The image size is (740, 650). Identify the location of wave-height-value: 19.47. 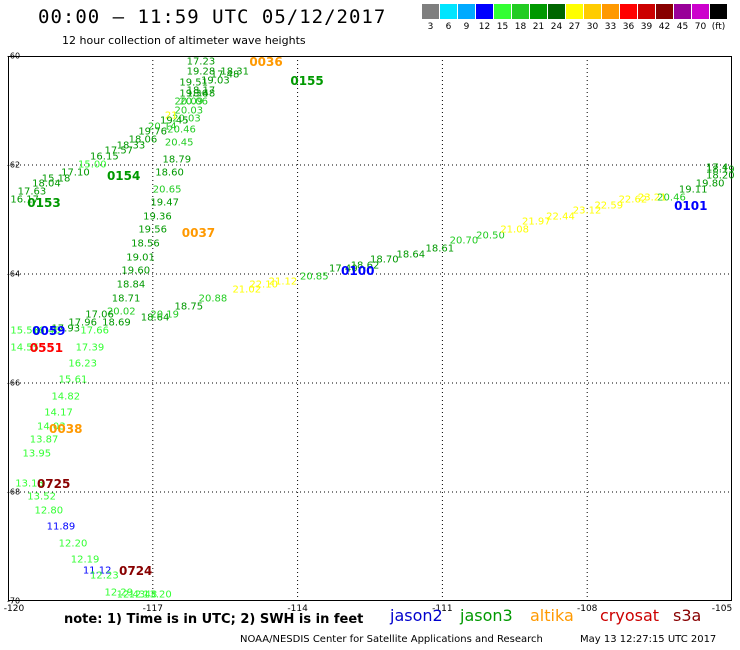
(165, 203).